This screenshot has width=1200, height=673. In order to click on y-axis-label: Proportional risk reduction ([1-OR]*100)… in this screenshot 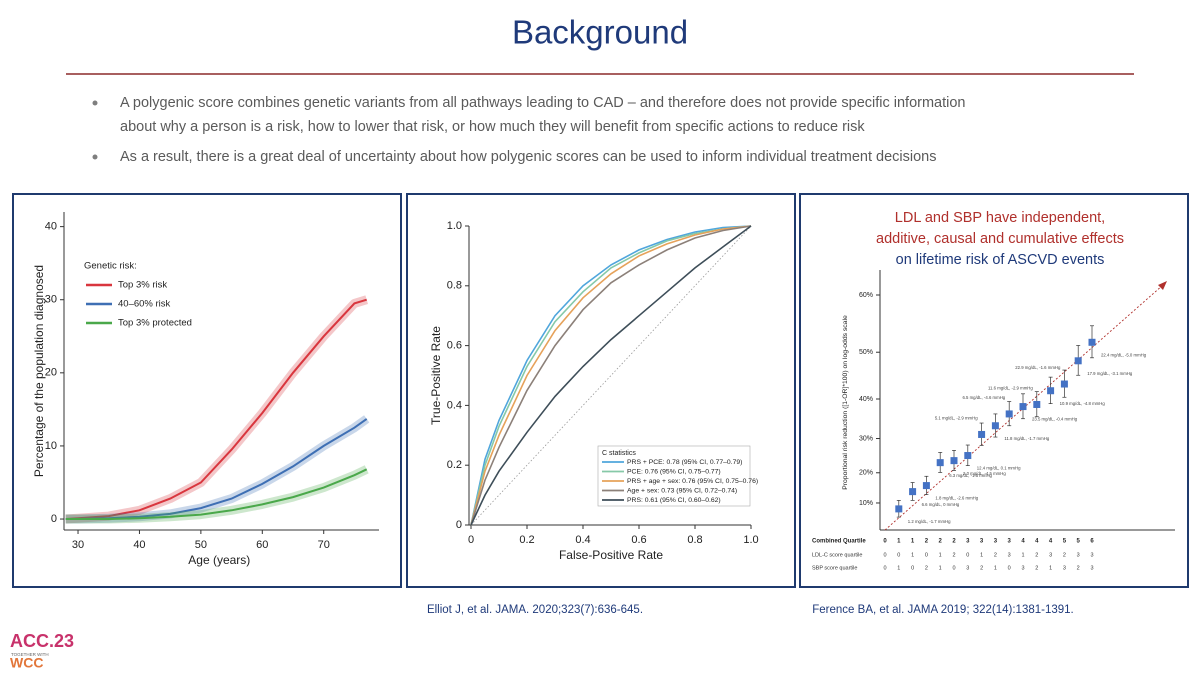, I will do `click(845, 402)`.